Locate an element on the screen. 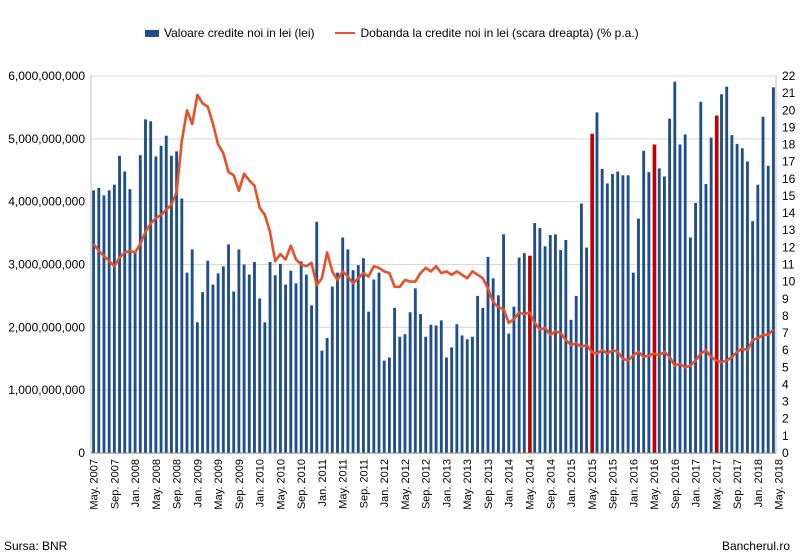 The width and height of the screenshot is (800, 557). x-tick-label: Sep. 2017 is located at coordinates (738, 484).